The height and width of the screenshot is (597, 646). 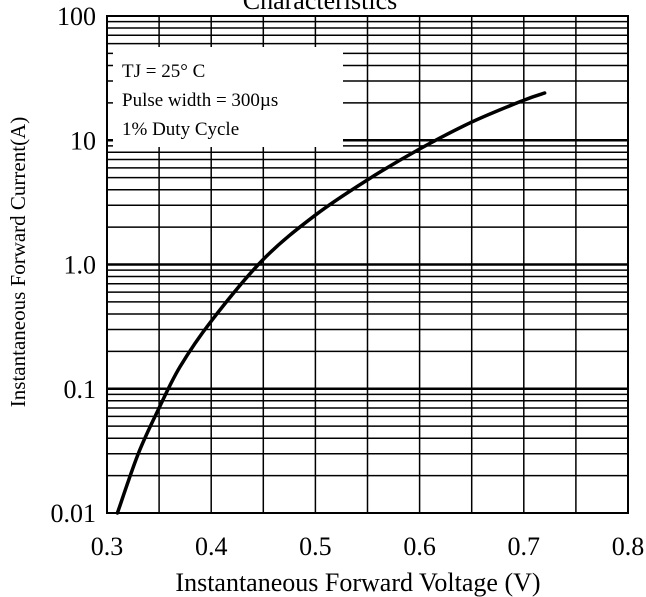 I want to click on annotation-box-background, so click(x=228, y=97).